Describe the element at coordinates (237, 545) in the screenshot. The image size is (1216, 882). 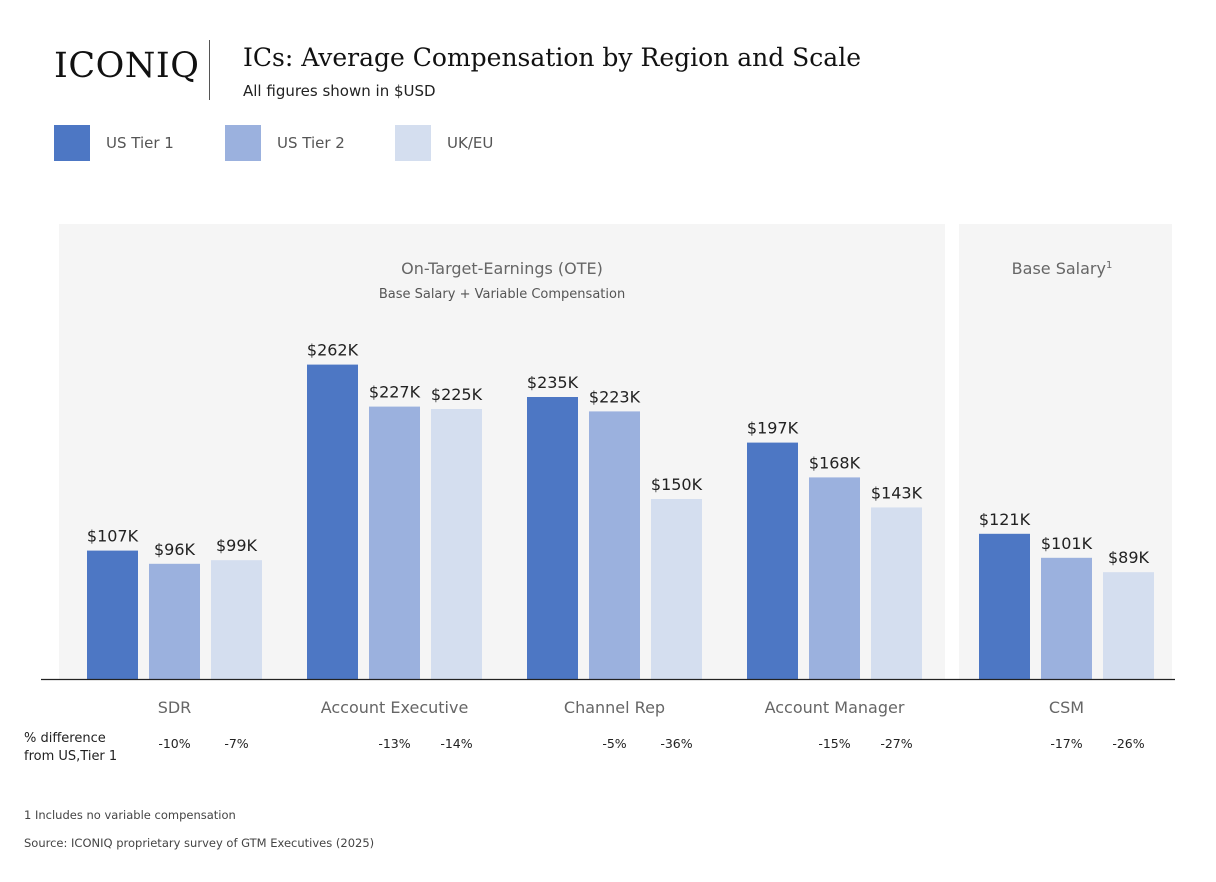
I see `data-label: $99K` at that location.